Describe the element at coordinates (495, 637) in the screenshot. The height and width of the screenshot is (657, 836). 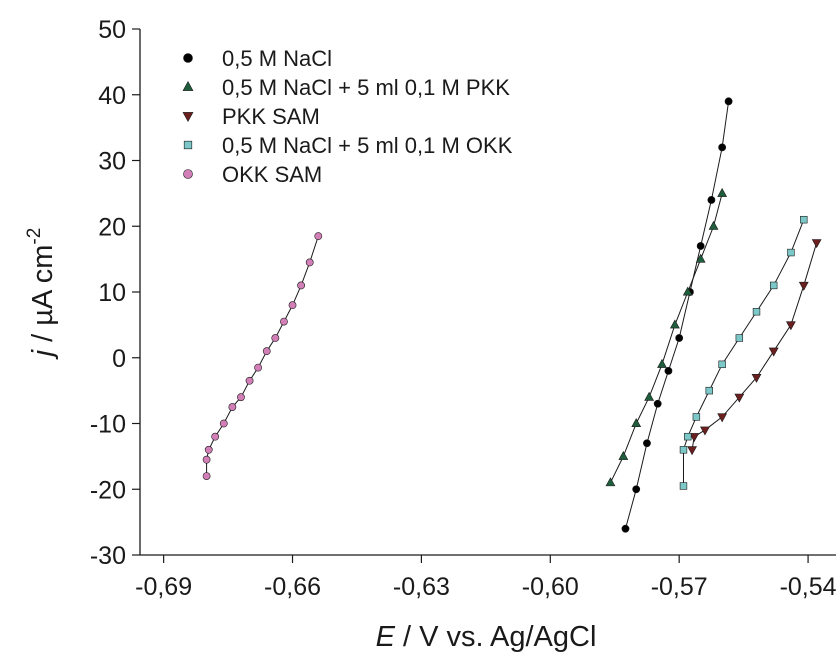
I see `x-axis-title-text: / V vs. Ag/AgCl` at that location.